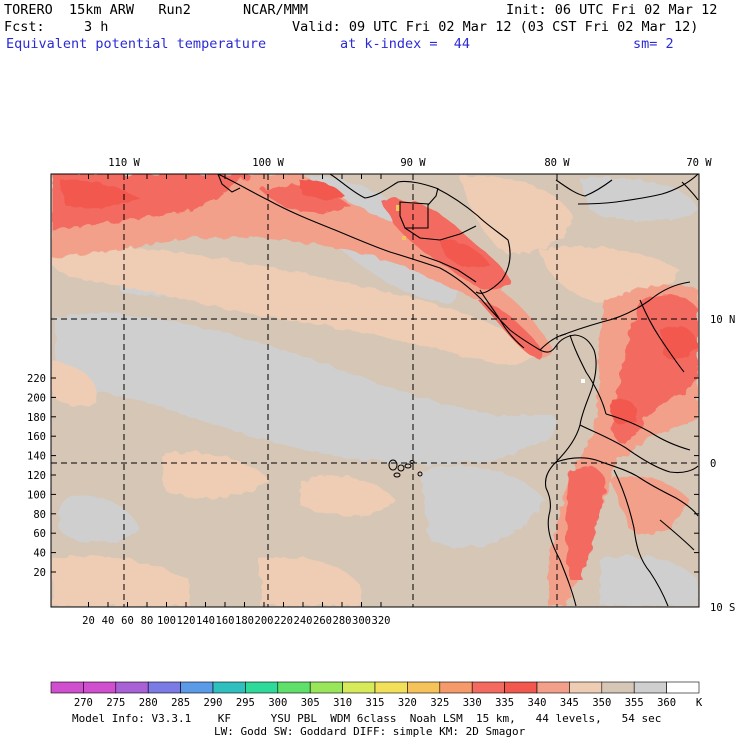  Describe the element at coordinates (205, 621) in the screenshot. I see `x-tick-label: 140` at that location.